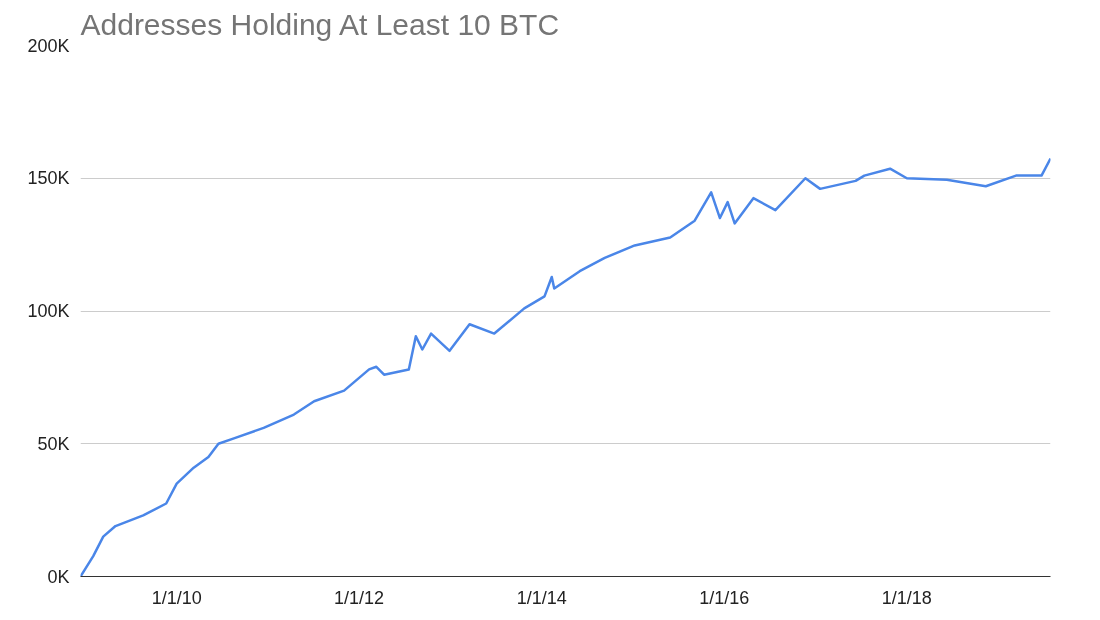  Describe the element at coordinates (541, 597) in the screenshot. I see `x-tick-label: 1/1/14` at that location.